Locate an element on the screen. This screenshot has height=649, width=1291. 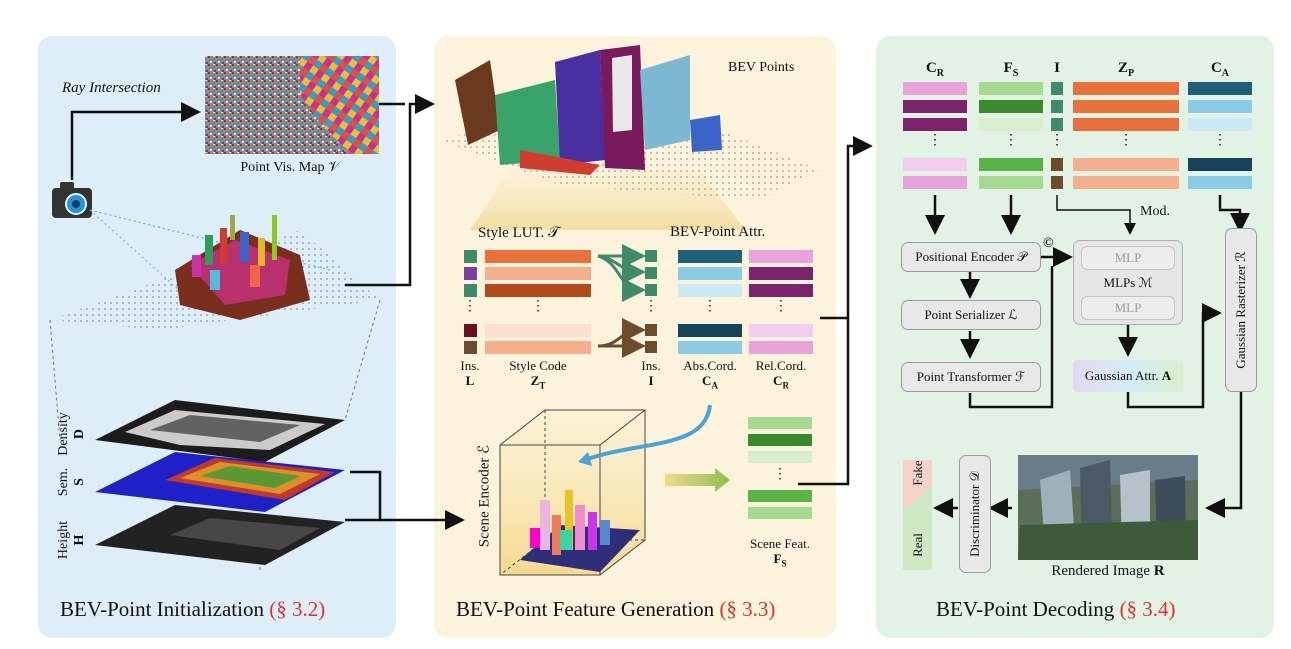
real-label: Real is located at coordinates (917, 545).